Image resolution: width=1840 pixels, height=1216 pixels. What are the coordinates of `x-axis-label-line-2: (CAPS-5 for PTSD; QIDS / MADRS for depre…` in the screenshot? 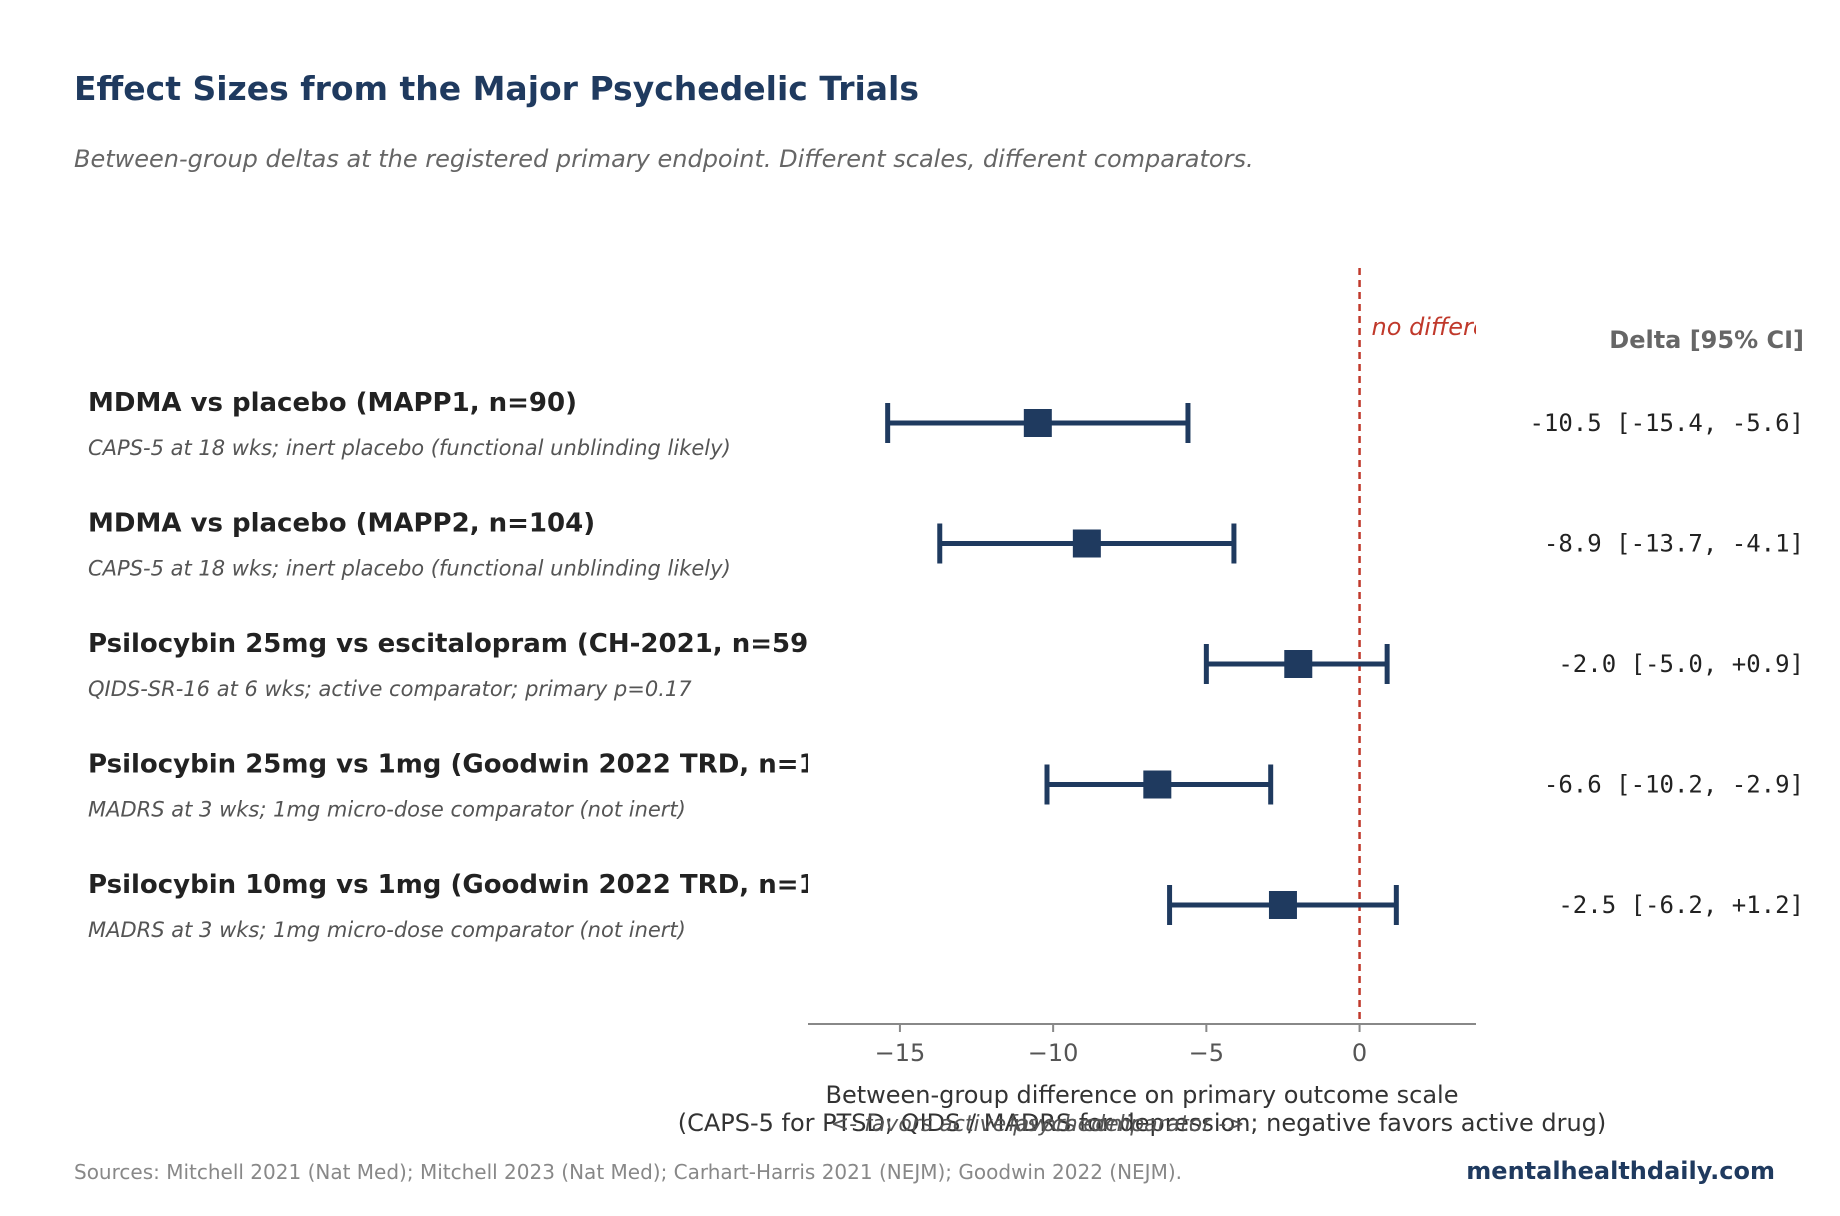 It's located at (1142, 1123).